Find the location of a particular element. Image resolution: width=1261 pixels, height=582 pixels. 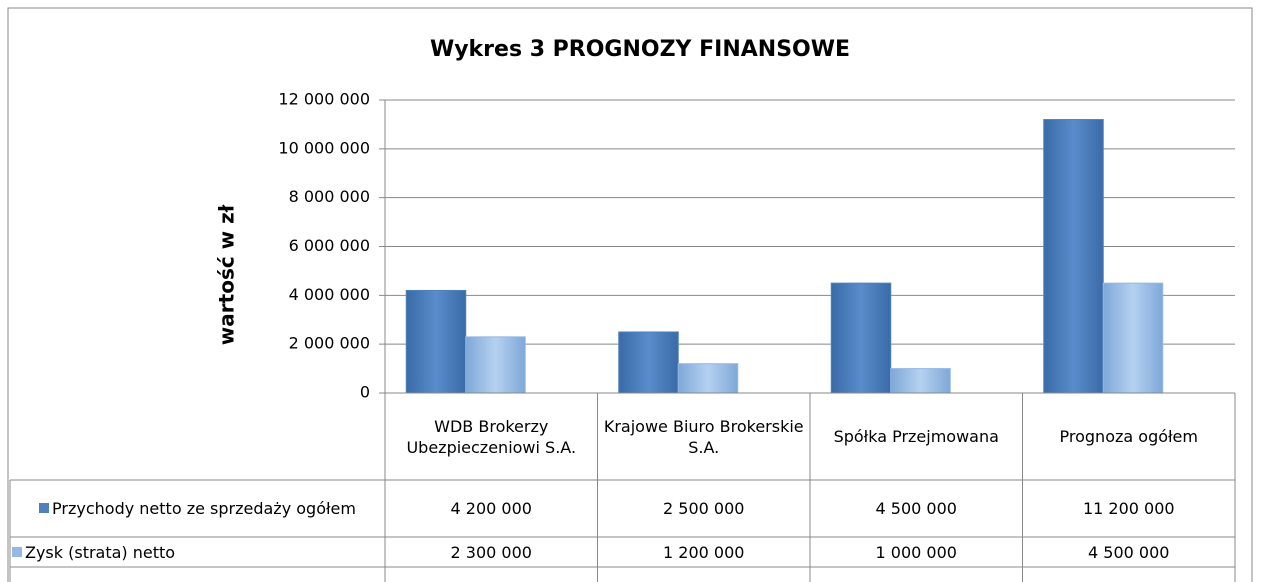

value-cell: 2 300 000 is located at coordinates (491, 552).